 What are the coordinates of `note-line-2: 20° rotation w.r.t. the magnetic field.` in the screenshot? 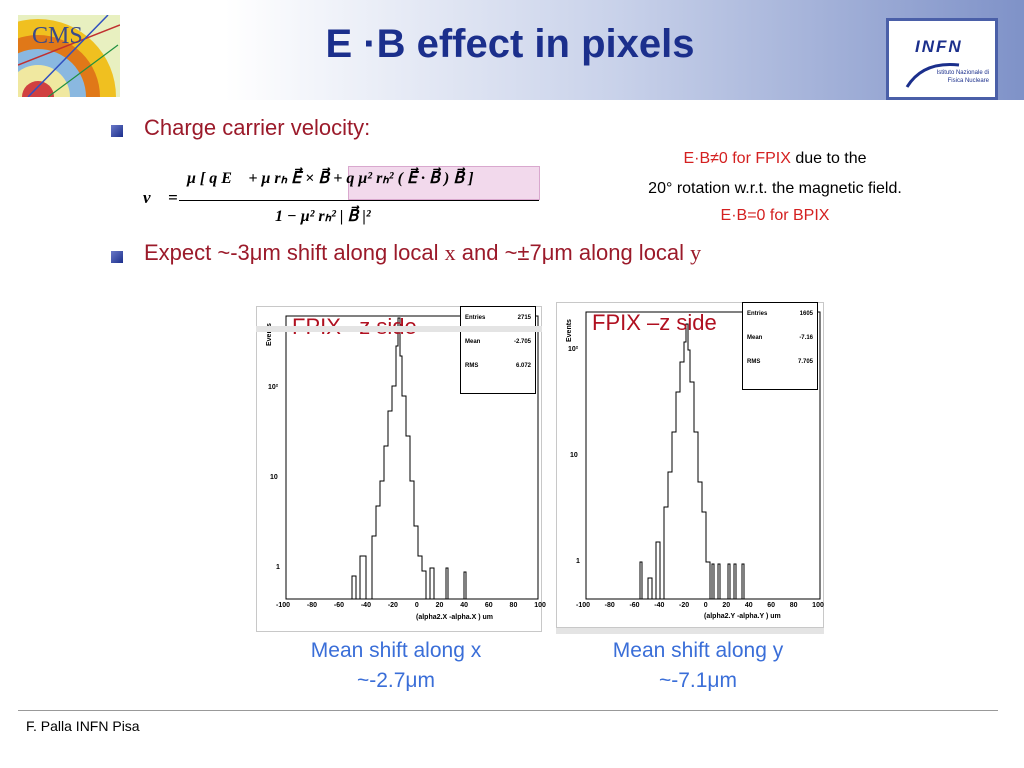 It's located at (775, 188).